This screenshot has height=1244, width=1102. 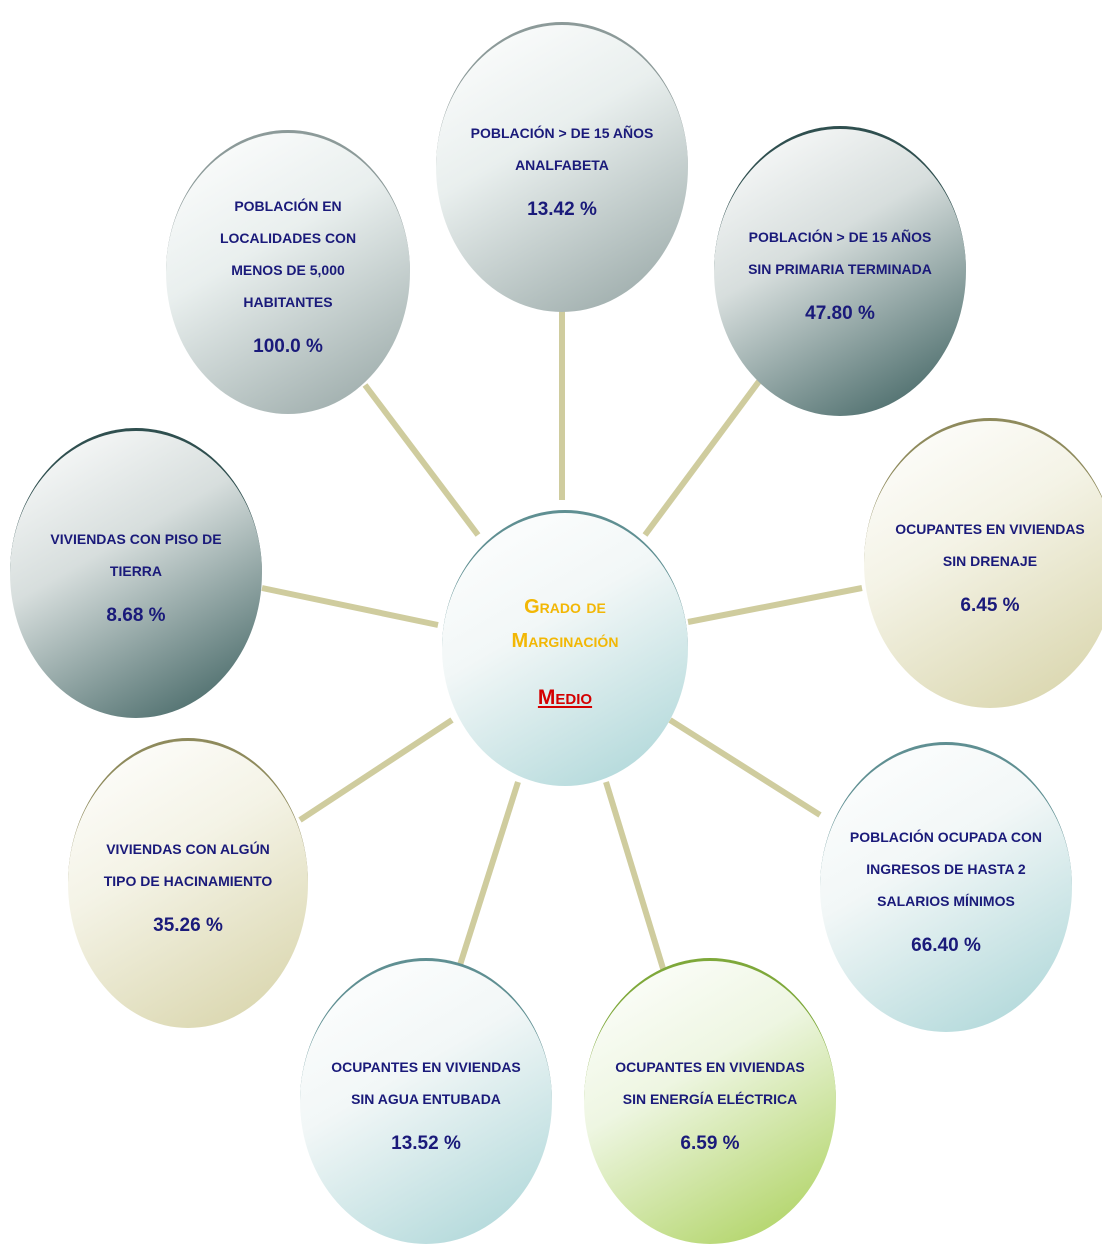 I want to click on center-level: Medio, so click(x=565, y=697).